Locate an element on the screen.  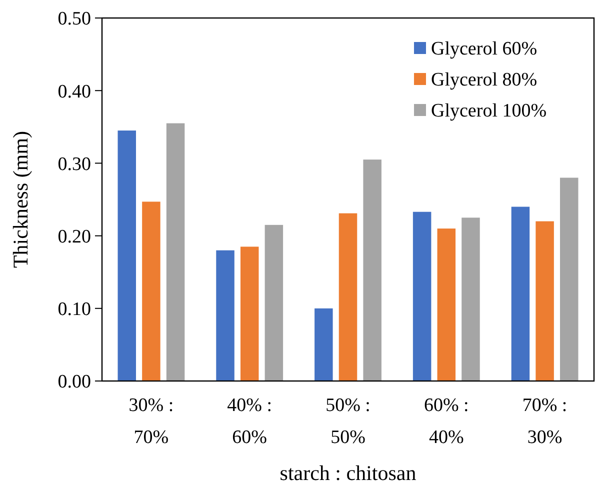
legend-label: Glycerol 100% is located at coordinates (489, 111).